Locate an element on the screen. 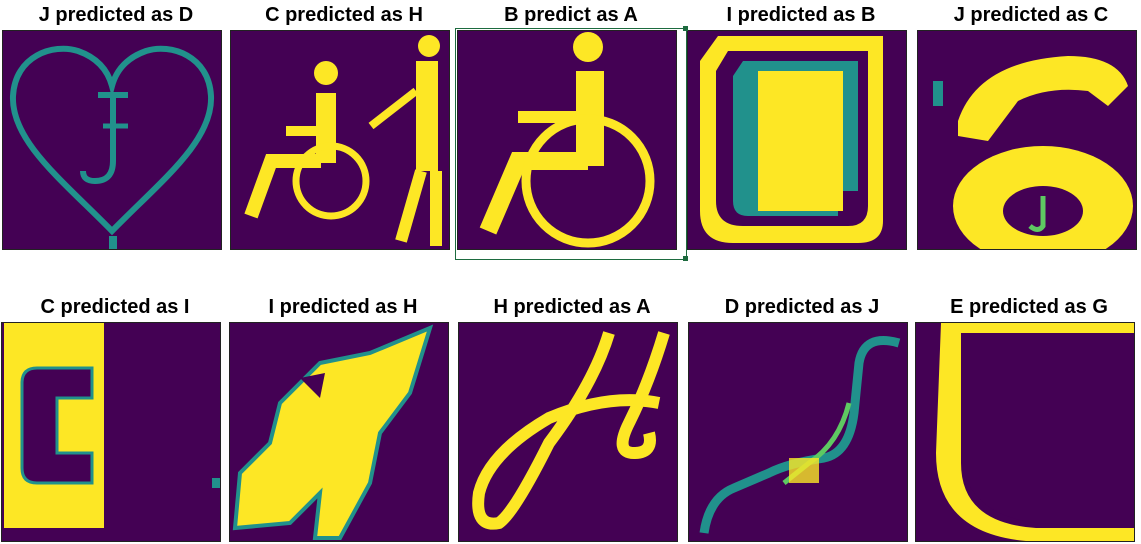 This screenshot has height=544, width=1141. panel-title: J predicted as D is located at coordinates (116, 15).